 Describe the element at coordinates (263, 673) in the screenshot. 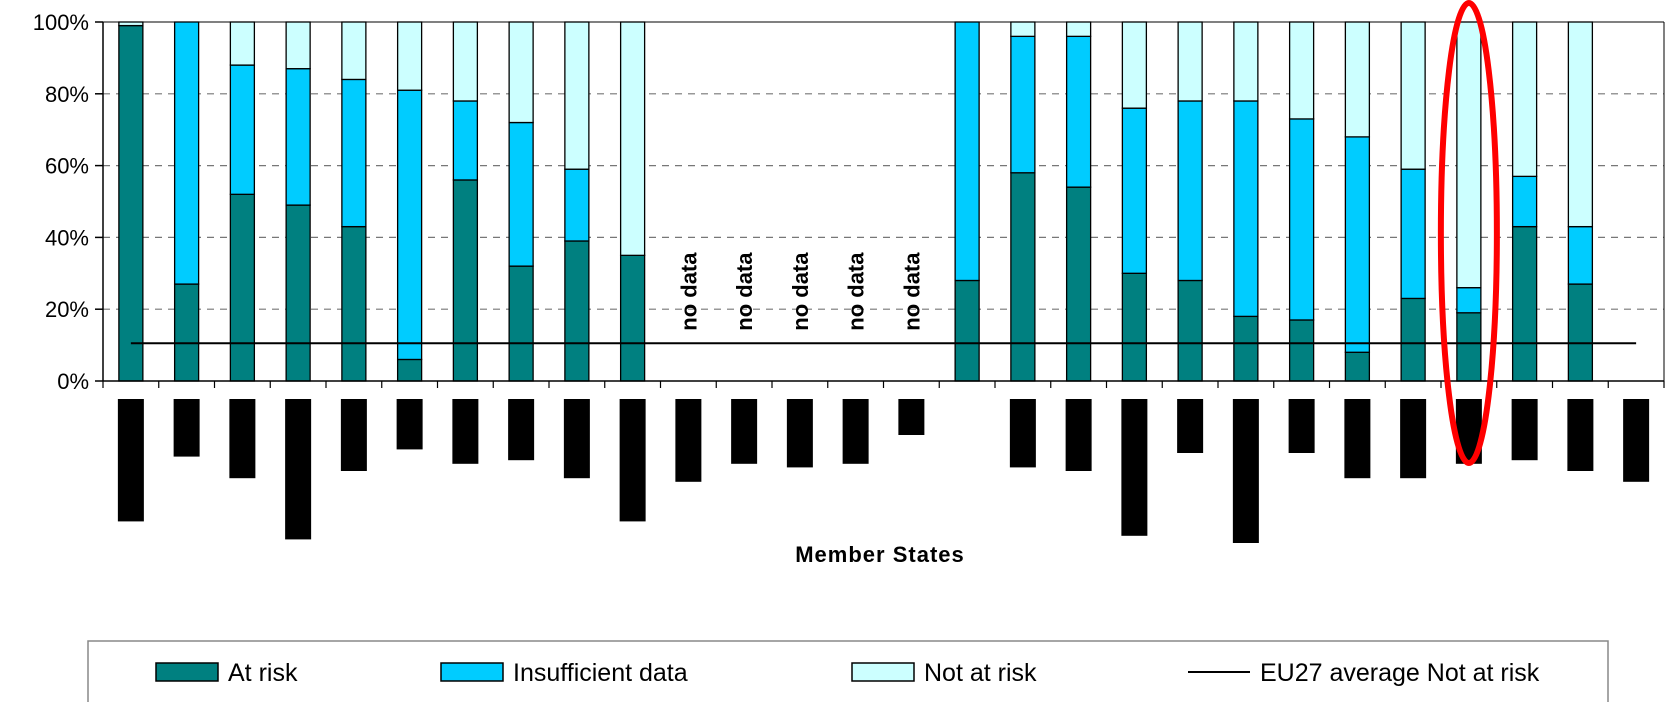

I see `legend-label-at-risk: At risk` at that location.